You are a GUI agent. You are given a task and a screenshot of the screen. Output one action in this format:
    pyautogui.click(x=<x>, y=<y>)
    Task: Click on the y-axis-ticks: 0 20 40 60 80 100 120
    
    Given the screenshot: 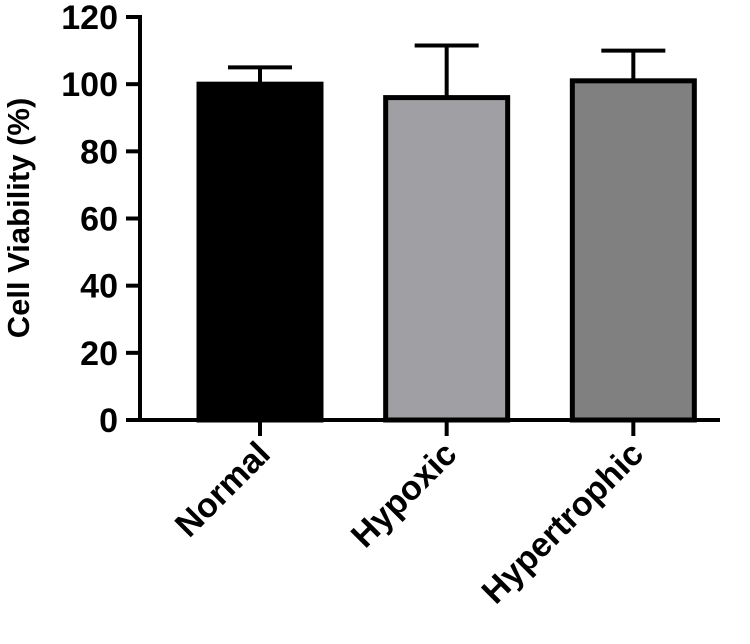 What is the action you would take?
    pyautogui.click(x=100, y=220)
    